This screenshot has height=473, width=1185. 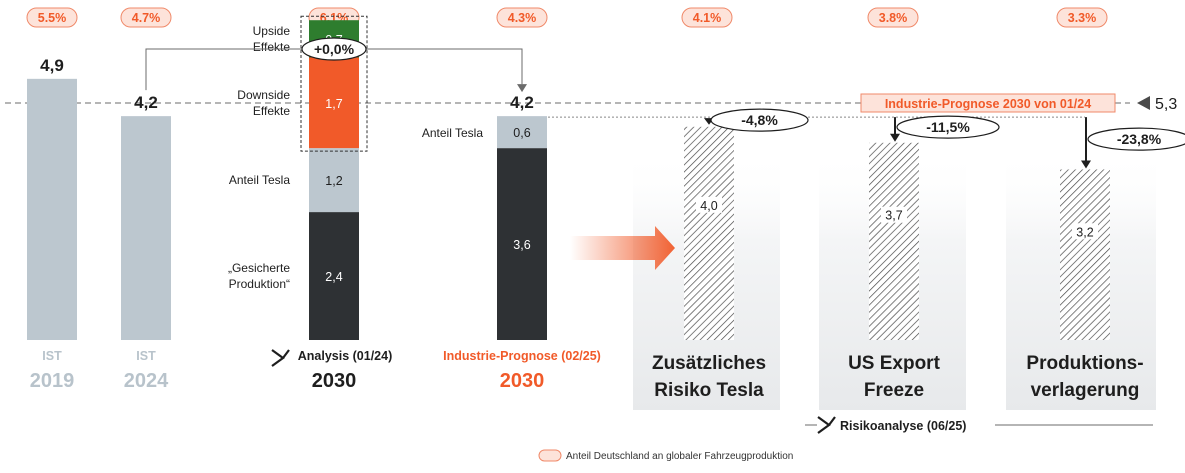 I want to click on reference-value-label: 5,3, so click(x=1166, y=104).